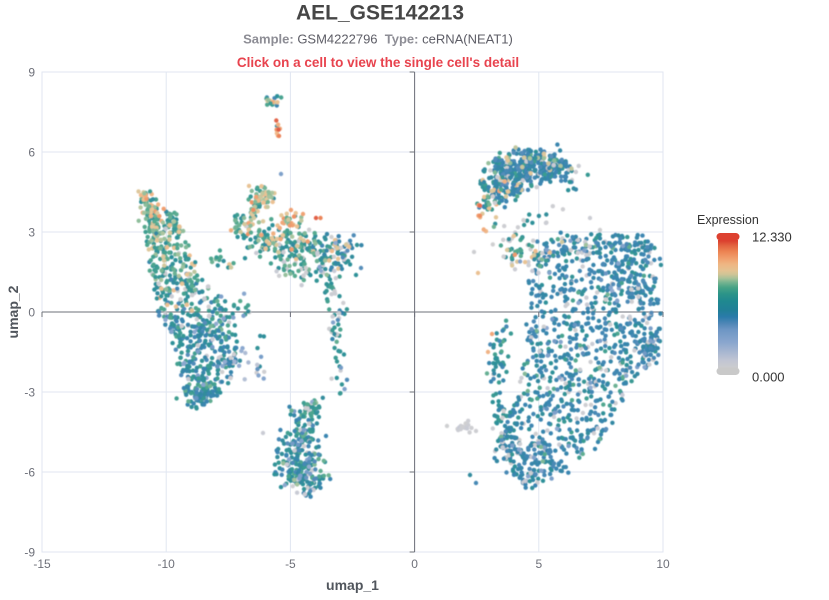 The image size is (829, 600). Describe the element at coordinates (772, 237) in the screenshot. I see `svg-text: 12.330` at that location.